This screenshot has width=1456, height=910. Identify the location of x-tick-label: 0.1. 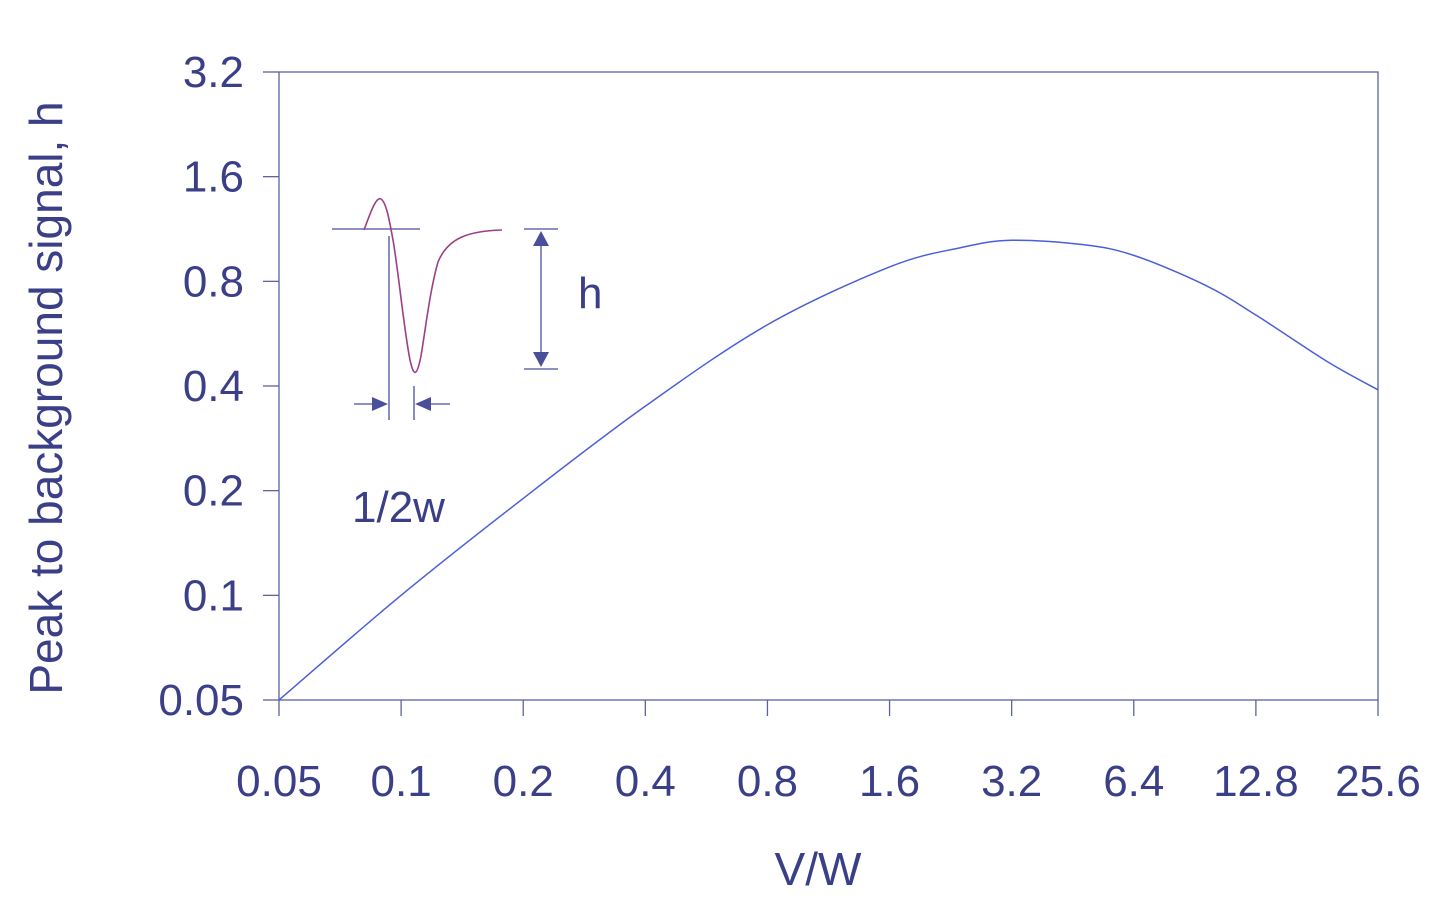
(401, 781).